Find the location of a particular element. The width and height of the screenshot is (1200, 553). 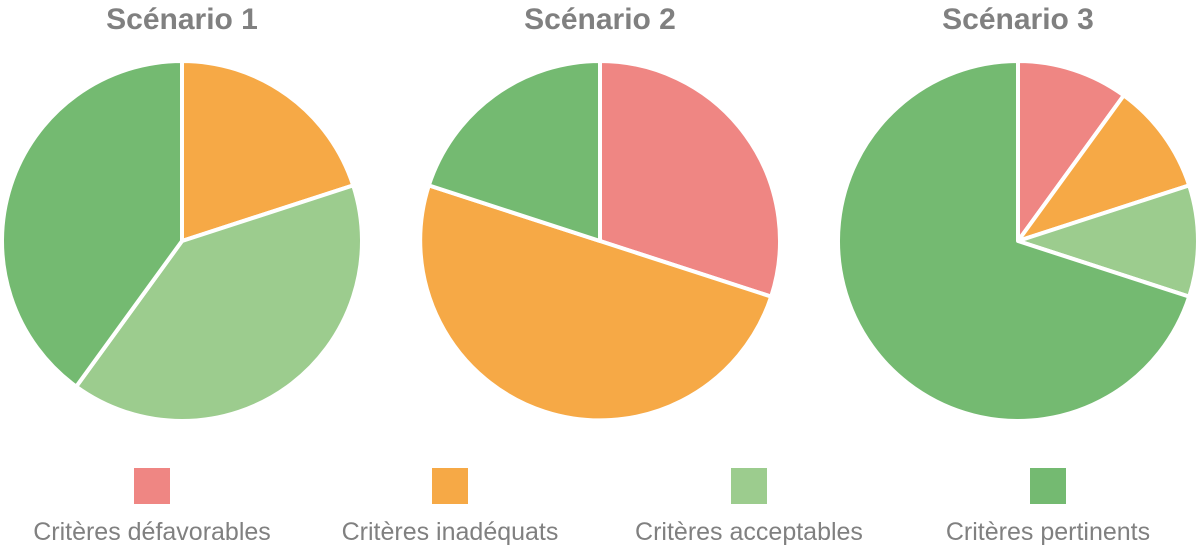

pie-title: Scénario 3 is located at coordinates (1018, 19).